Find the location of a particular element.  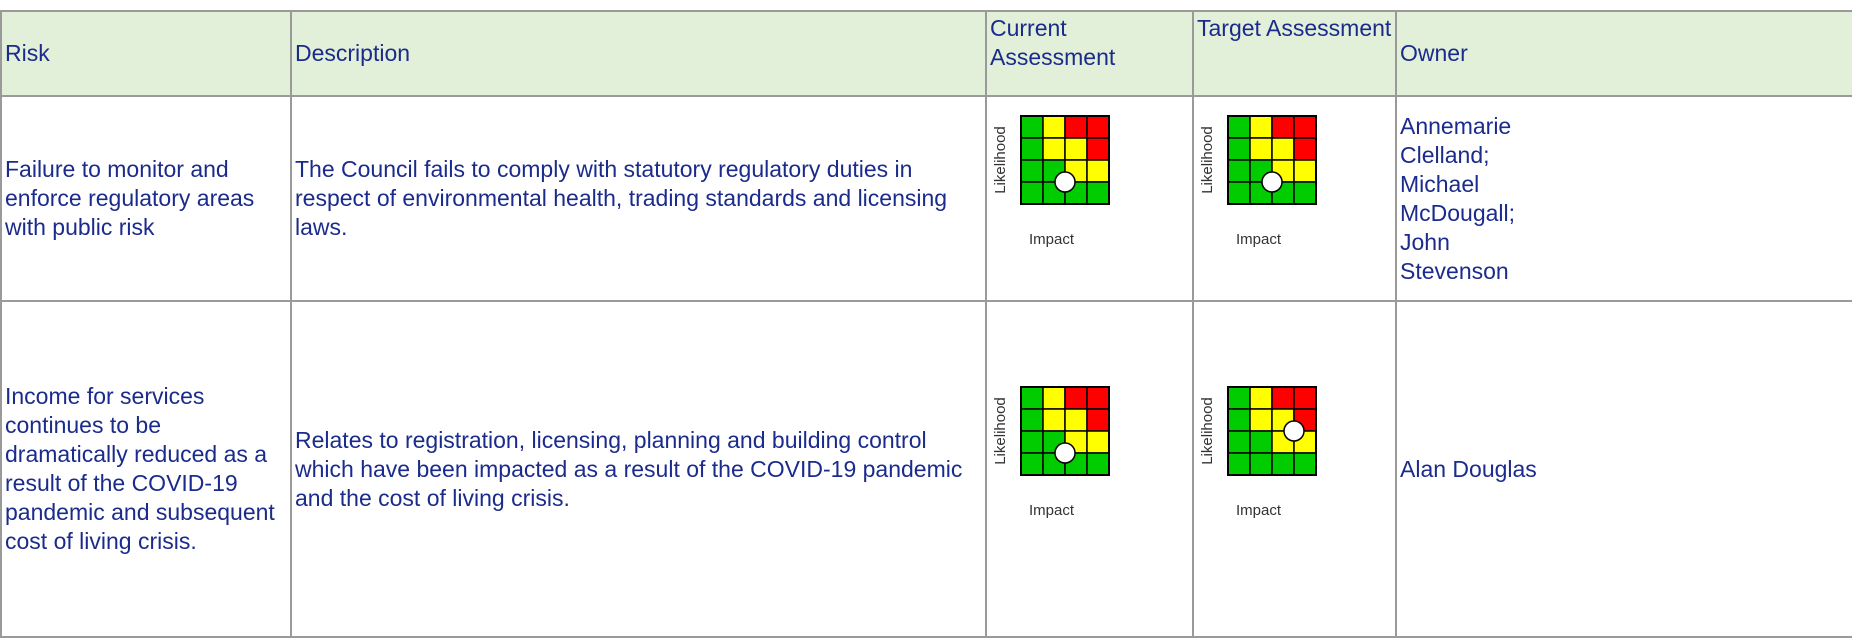

owner: Alan Douglas is located at coordinates (1623, 469).